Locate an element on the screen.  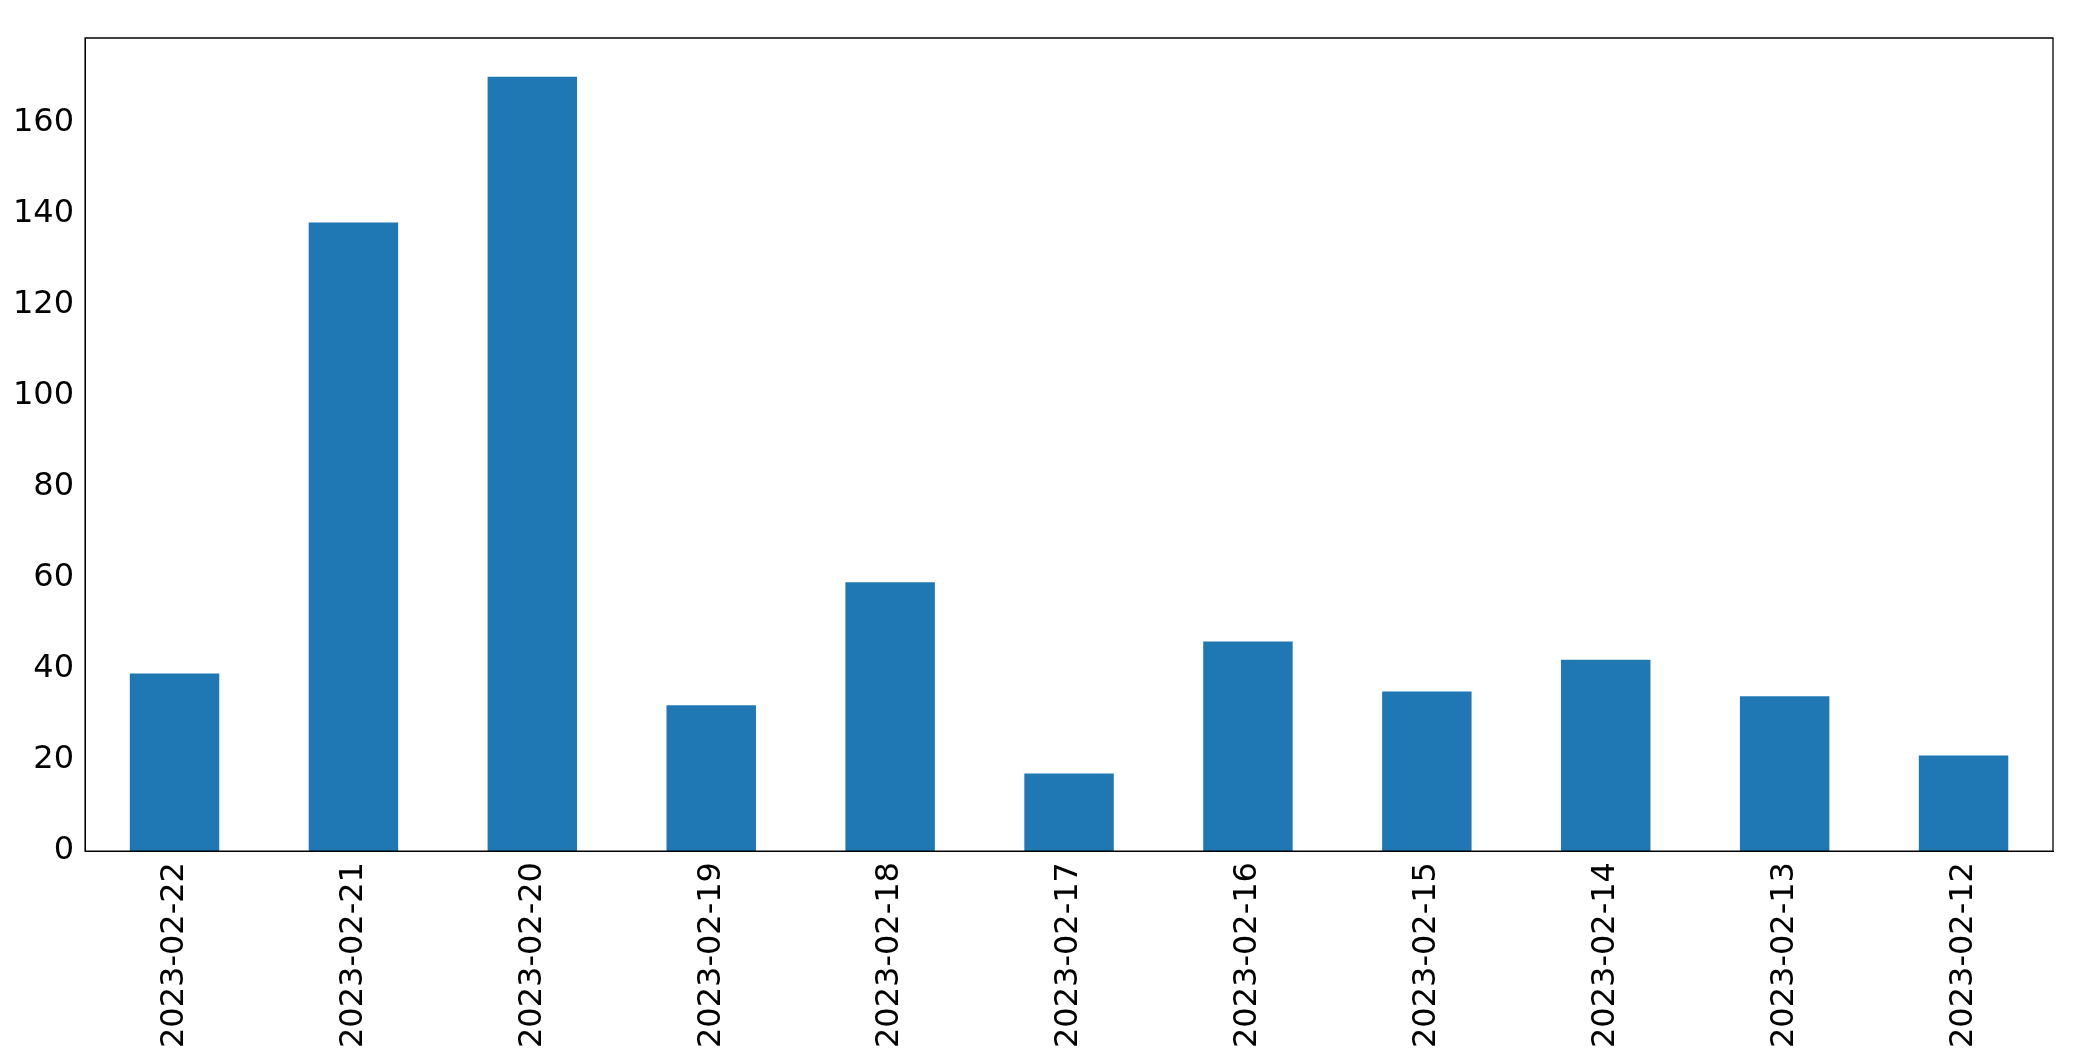
y-tick-label: 0 is located at coordinates (64, 848).